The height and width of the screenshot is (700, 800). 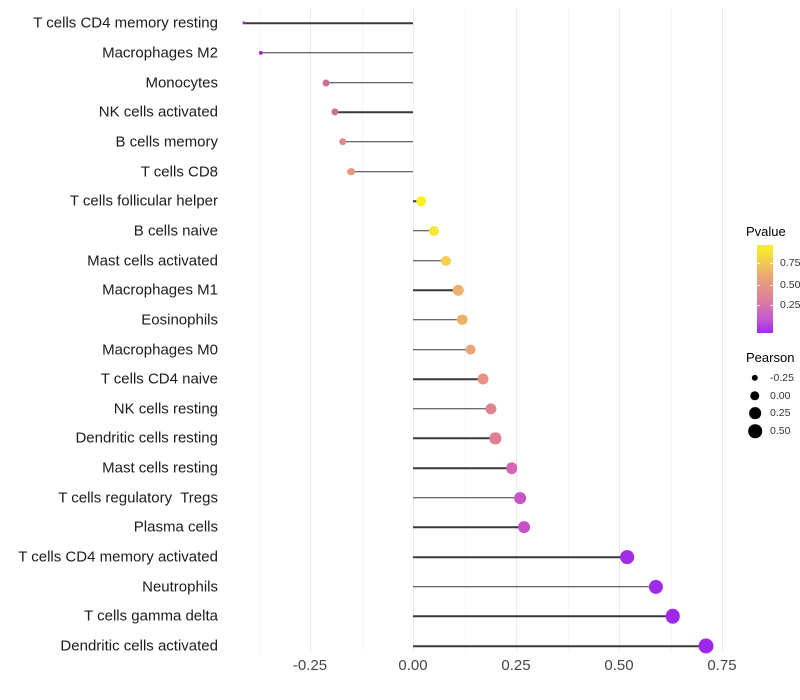 What do you see at coordinates (138, 498) in the screenshot?
I see `y-axis-category-label: T cells regulatory Tregs` at bounding box center [138, 498].